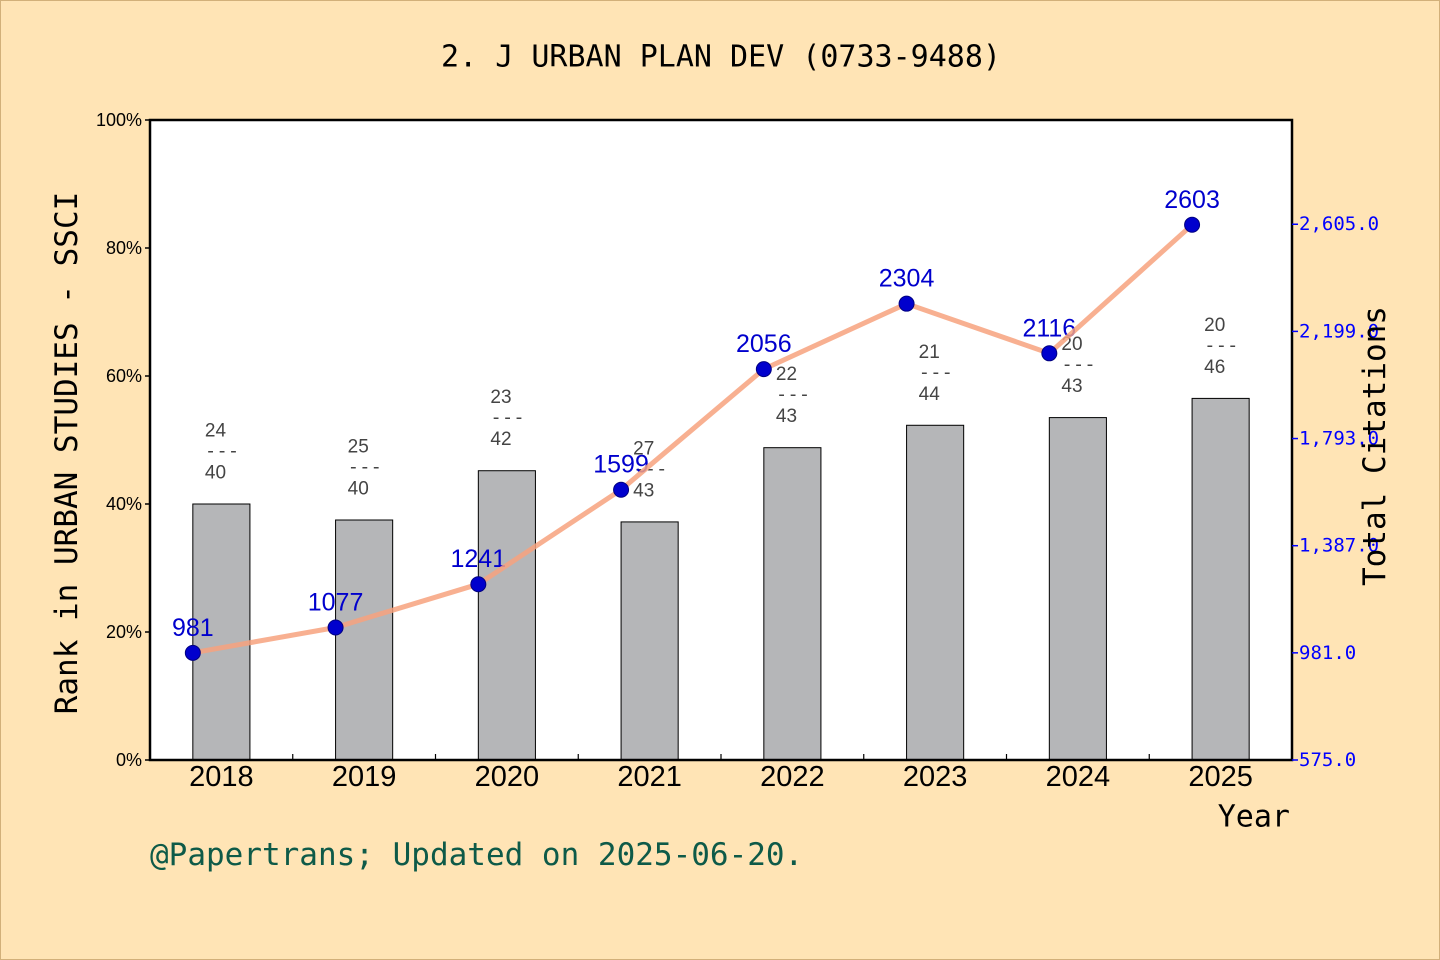 The image size is (1440, 960). I want to click on citation-point-2019, so click(335, 627).